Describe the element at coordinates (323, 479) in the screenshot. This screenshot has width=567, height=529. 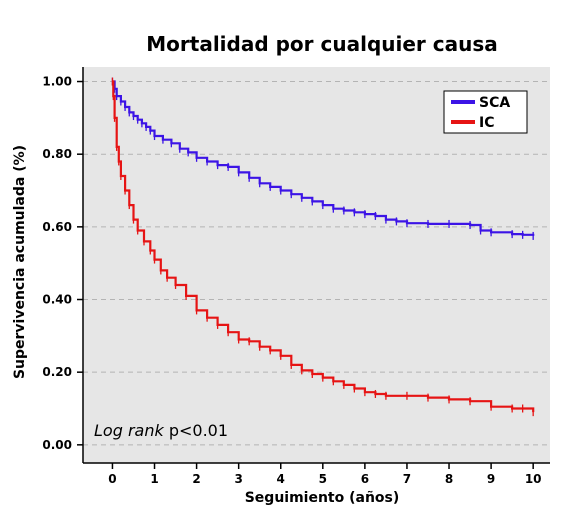
I see `x-tick-label: 5` at that location.